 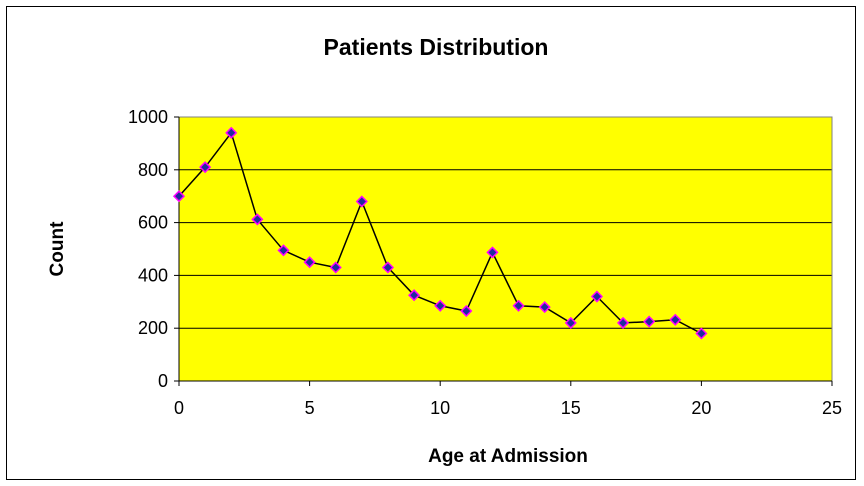 I want to click on x-tick-label: 20, so click(x=701, y=408).